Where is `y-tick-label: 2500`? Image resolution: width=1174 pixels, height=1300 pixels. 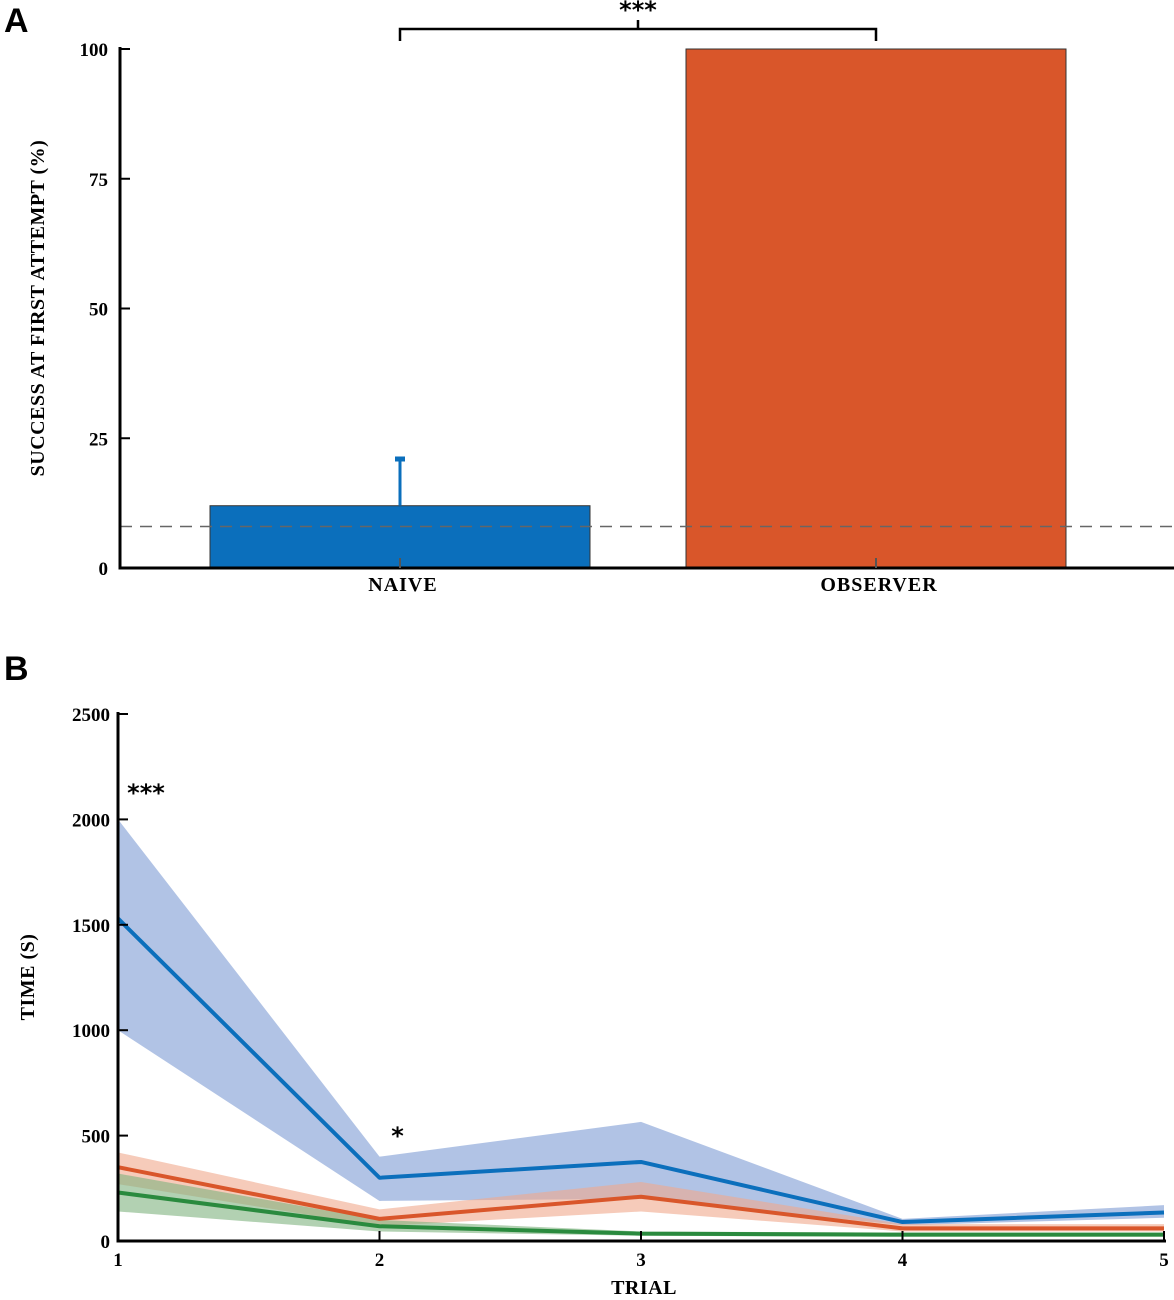
y-tick-label: 2500 is located at coordinates (91, 715).